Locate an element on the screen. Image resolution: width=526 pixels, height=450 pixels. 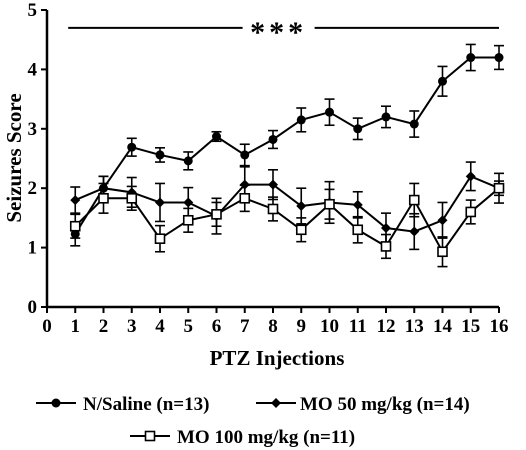
legend-item-1: MO 50 mg/kg (n=14) is located at coordinates (363, 404).